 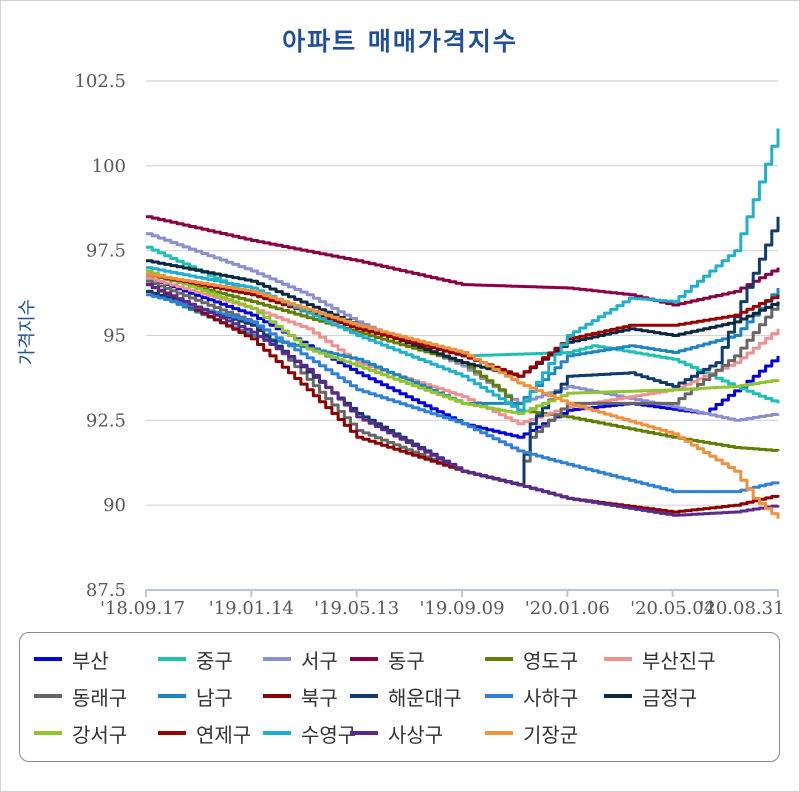 What do you see at coordinates (251, 608) in the screenshot?
I see `x-tick-label: '19.01.14` at bounding box center [251, 608].